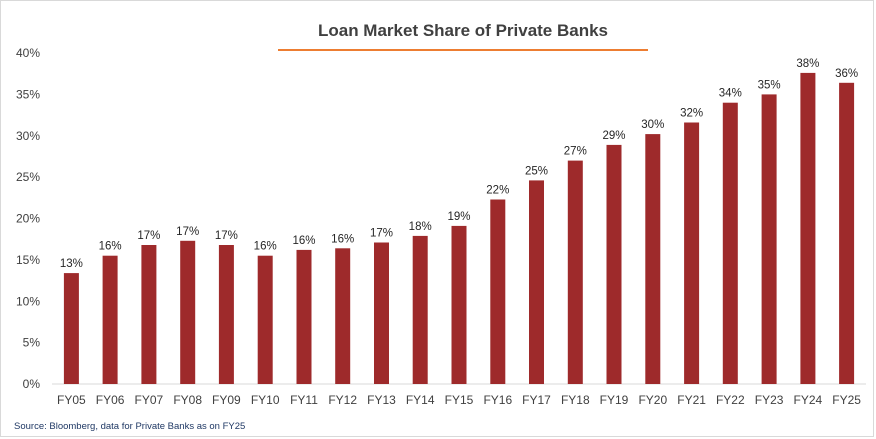 This screenshot has height=439, width=876. What do you see at coordinates (846, 74) in the screenshot?
I see `data-label: 36%` at bounding box center [846, 74].